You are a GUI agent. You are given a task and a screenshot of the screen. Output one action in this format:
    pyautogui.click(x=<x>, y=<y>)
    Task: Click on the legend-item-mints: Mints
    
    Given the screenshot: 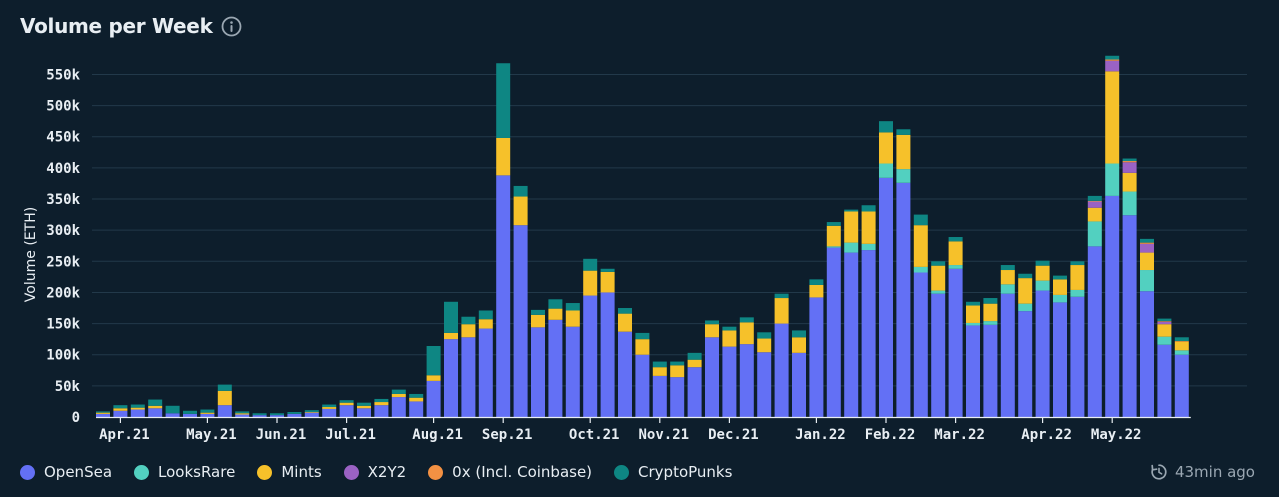 What is the action you would take?
    pyautogui.click(x=289, y=472)
    